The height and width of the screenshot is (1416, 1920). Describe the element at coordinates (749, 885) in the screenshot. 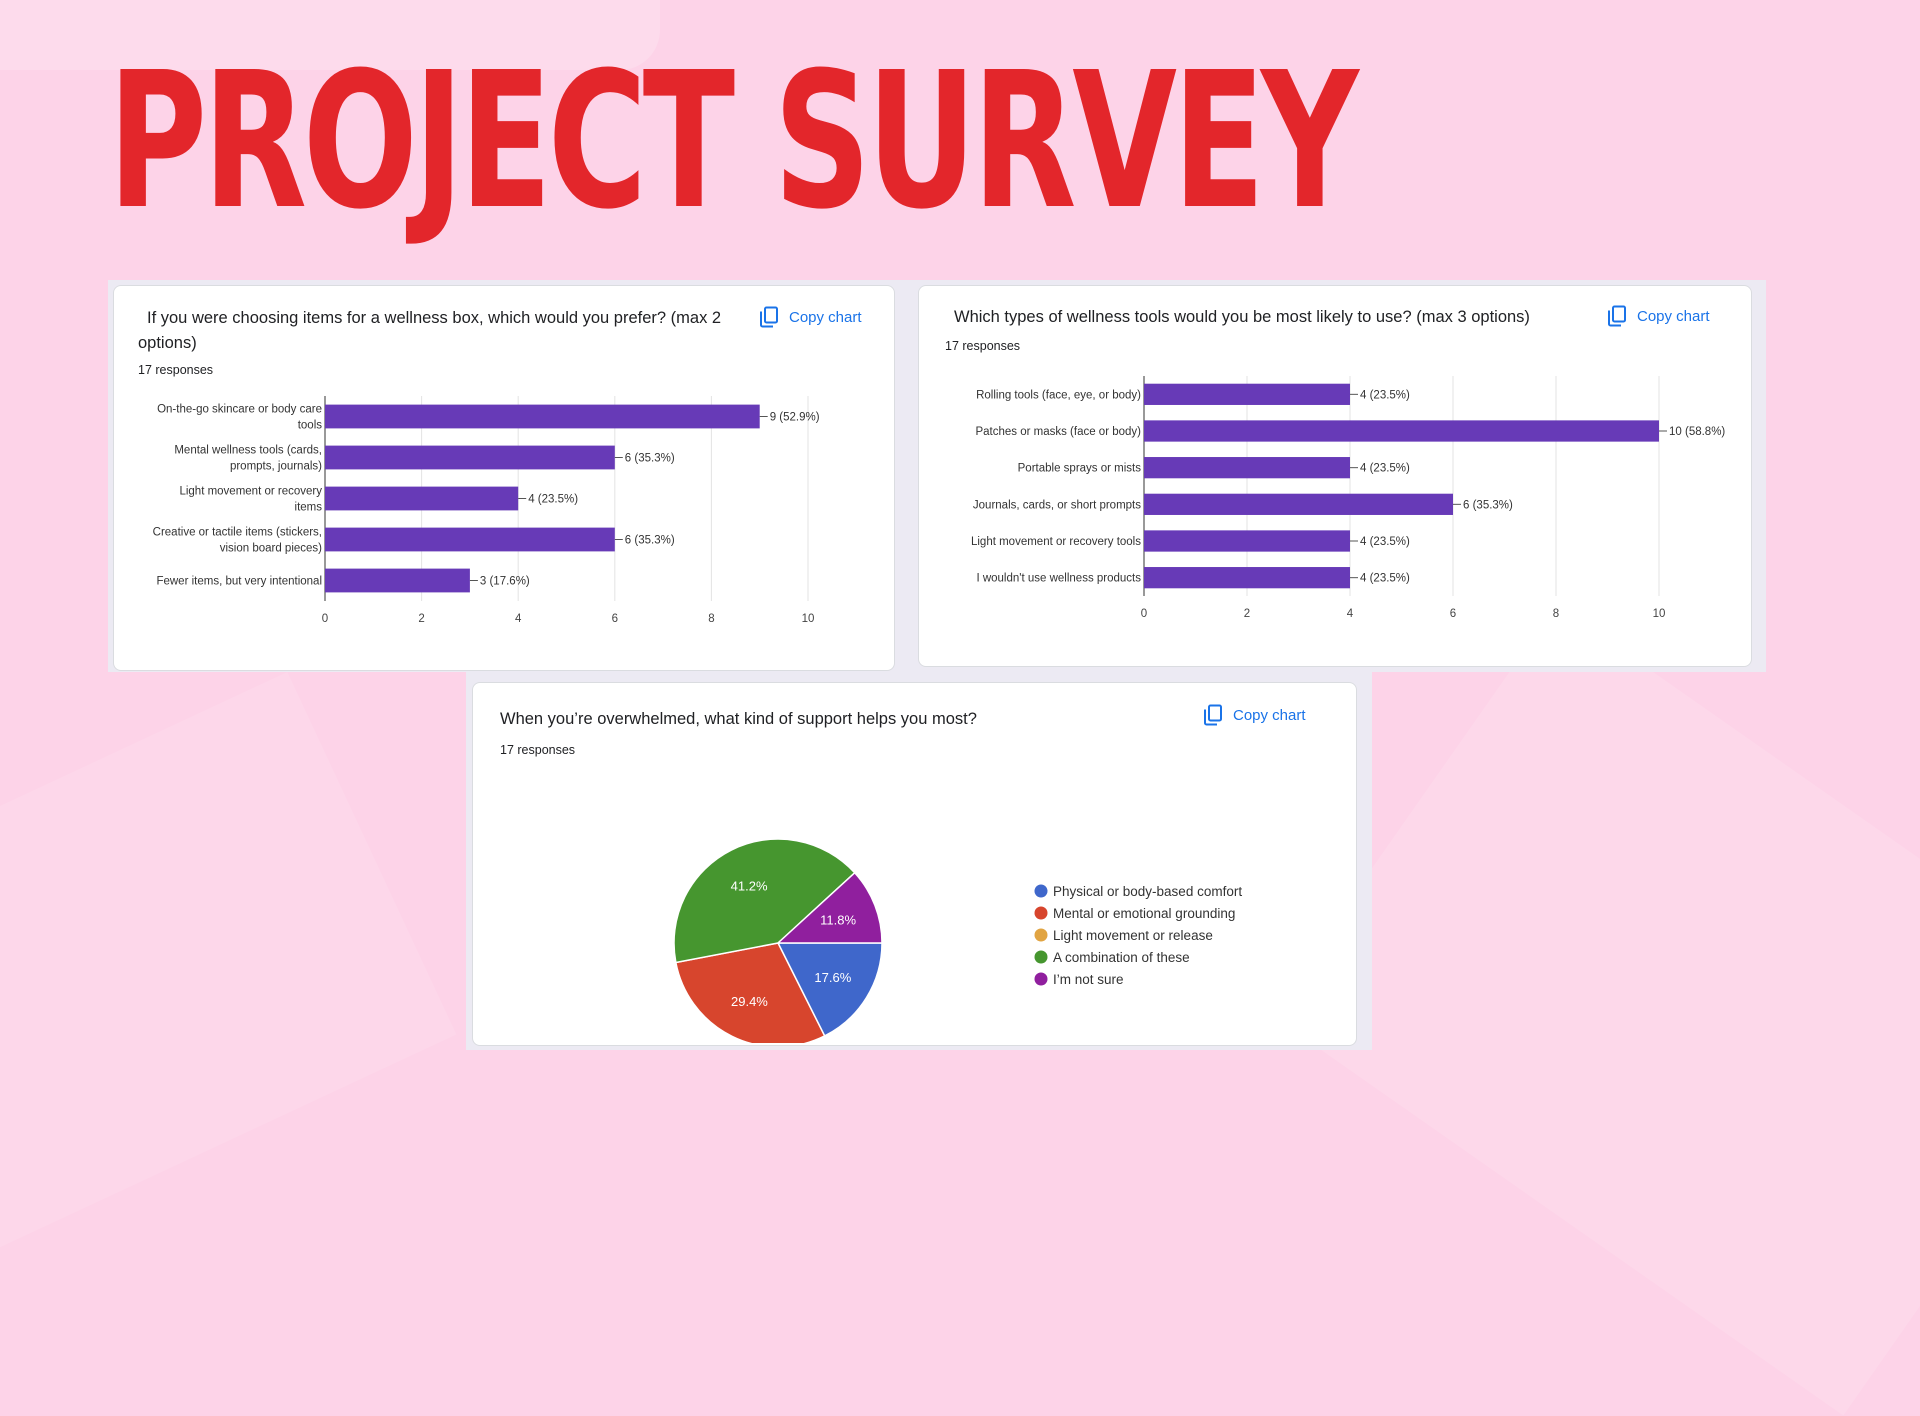

I see `slice-label: 41.2%` at that location.